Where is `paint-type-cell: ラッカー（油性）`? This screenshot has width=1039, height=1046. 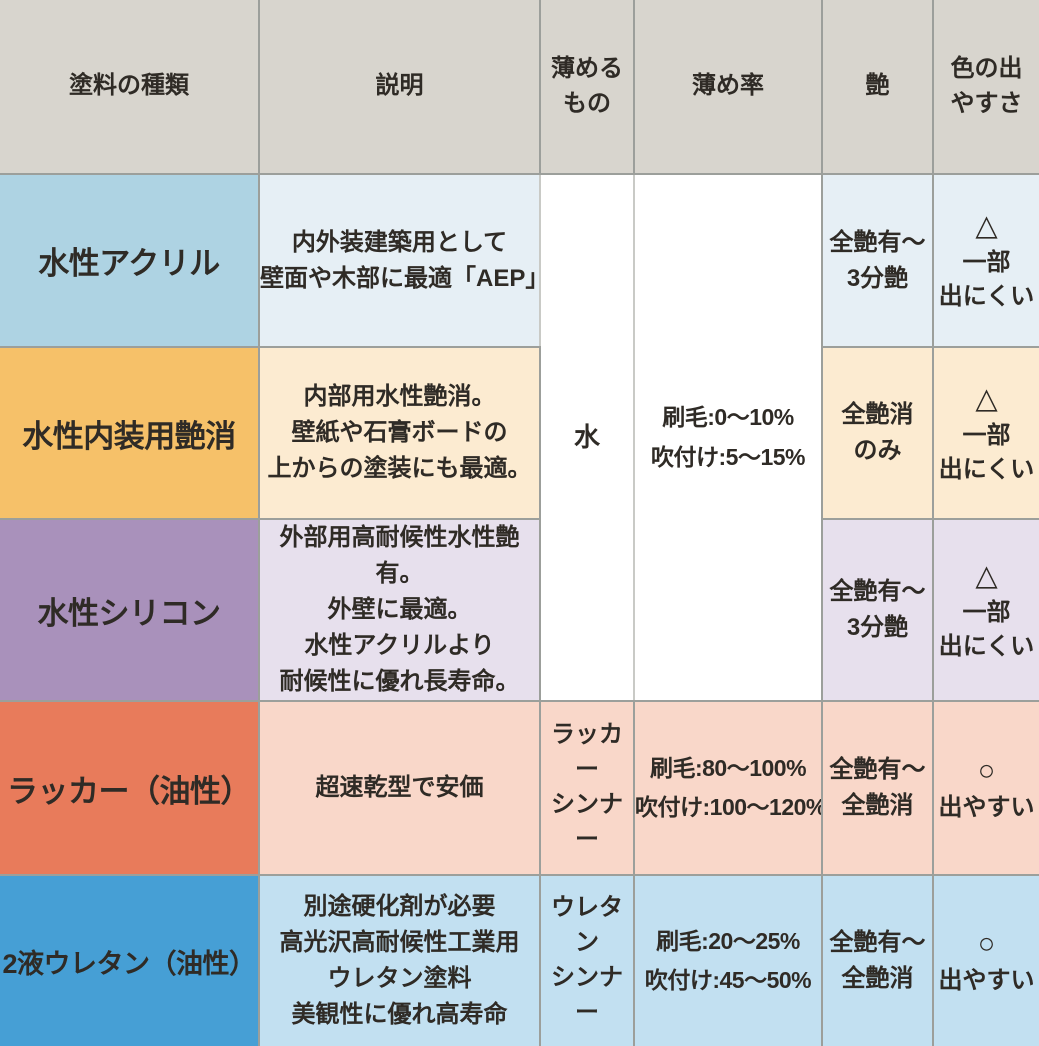
paint-type-cell: ラッカー（油性） is located at coordinates (130, 788).